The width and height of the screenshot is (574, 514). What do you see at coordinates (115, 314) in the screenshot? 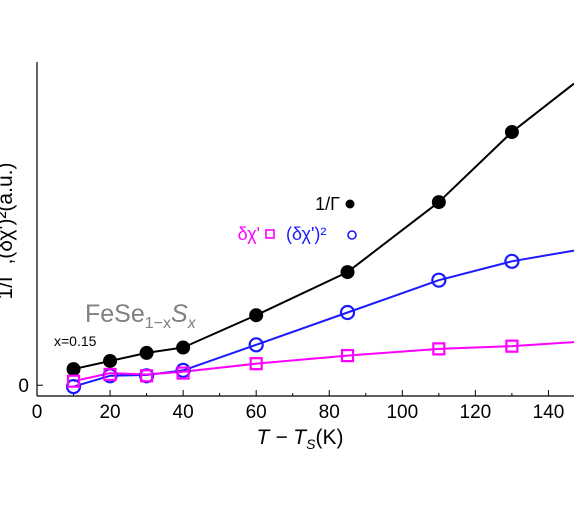
I see `compound-name: FeSe` at bounding box center [115, 314].